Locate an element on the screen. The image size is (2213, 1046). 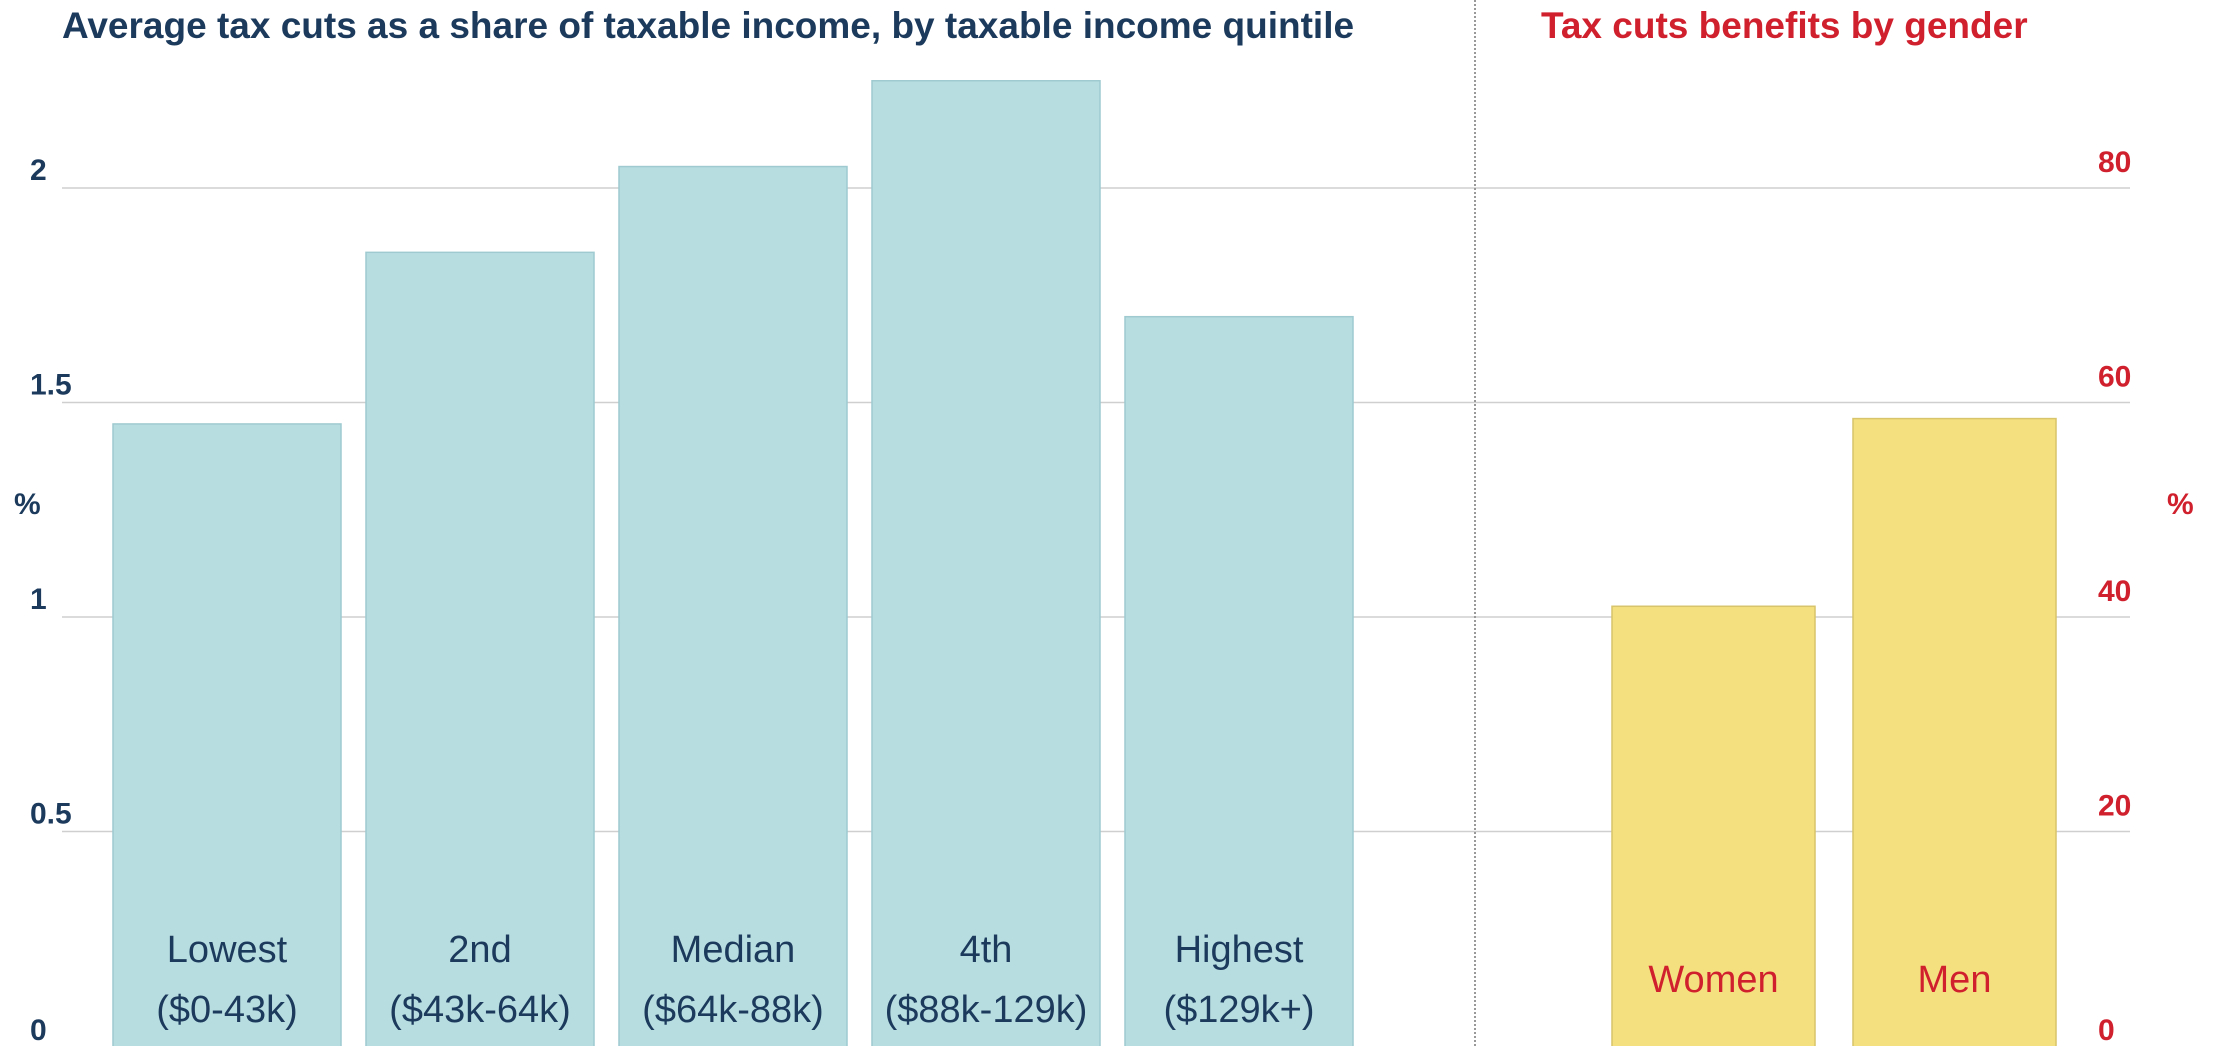
income-category-label: ($0-43k) is located at coordinates (227, 1010).